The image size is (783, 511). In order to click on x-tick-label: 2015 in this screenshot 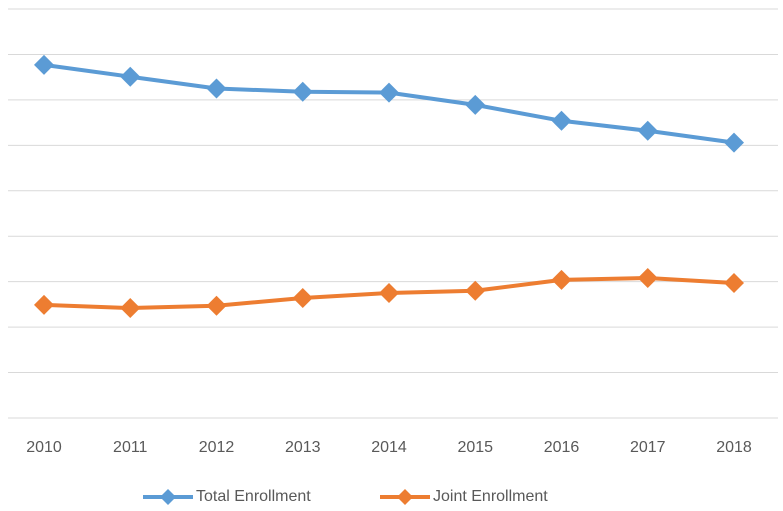, I will do `click(475, 447)`.